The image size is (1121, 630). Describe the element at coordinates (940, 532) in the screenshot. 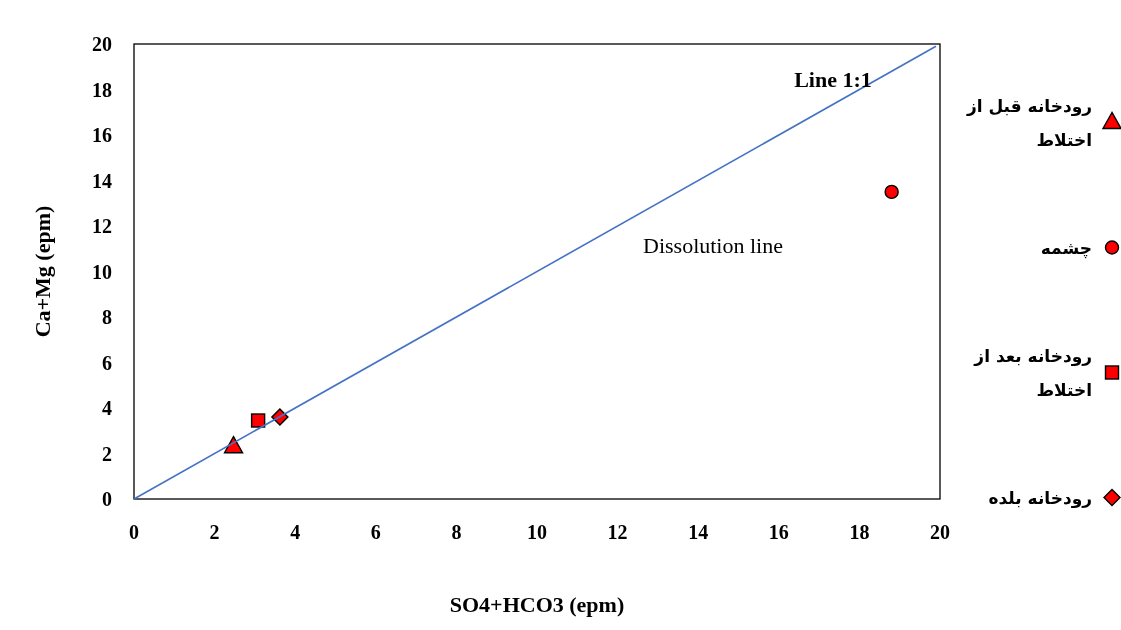

I see `x-tick-label: 20` at that location.